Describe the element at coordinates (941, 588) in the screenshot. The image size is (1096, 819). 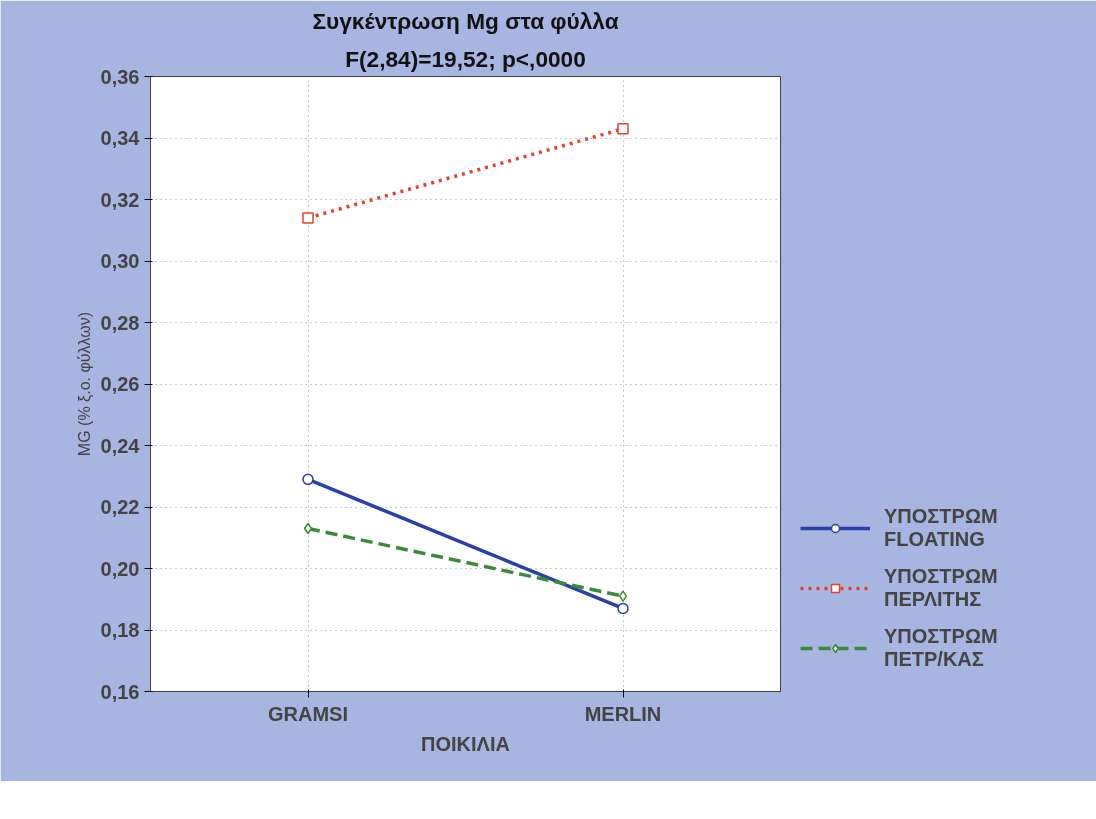
I see `legend-label: ΥΠΟΣΤΡΩΜ ΠΕΡΛΙΤΗΣ` at that location.